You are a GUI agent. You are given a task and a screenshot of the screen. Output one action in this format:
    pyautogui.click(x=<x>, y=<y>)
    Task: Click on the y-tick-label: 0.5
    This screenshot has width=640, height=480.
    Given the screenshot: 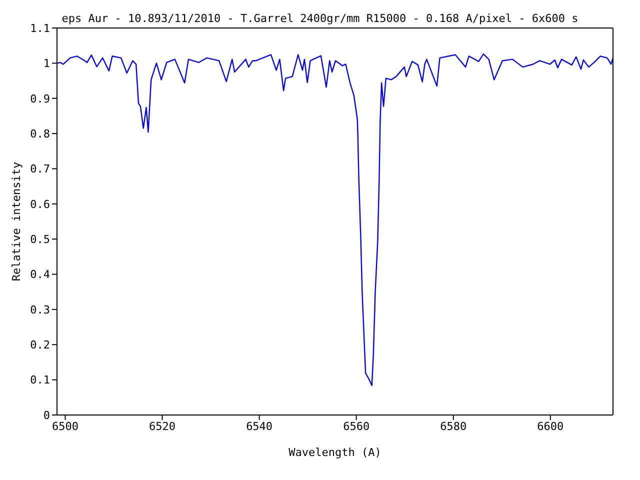 What is the action you would take?
    pyautogui.click(x=40, y=239)
    